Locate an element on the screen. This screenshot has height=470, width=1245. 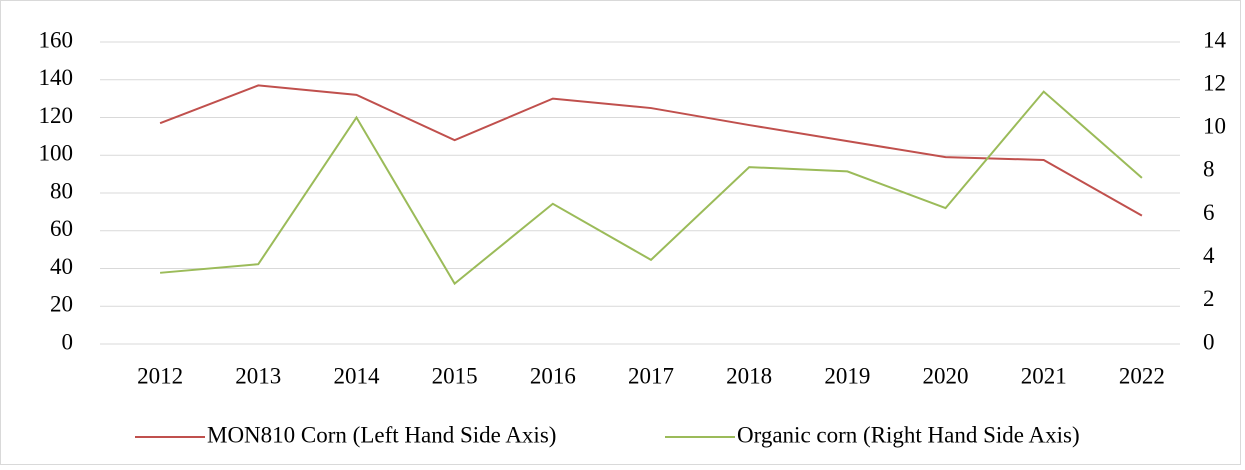
x-tick-label: 2019 is located at coordinates (847, 375).